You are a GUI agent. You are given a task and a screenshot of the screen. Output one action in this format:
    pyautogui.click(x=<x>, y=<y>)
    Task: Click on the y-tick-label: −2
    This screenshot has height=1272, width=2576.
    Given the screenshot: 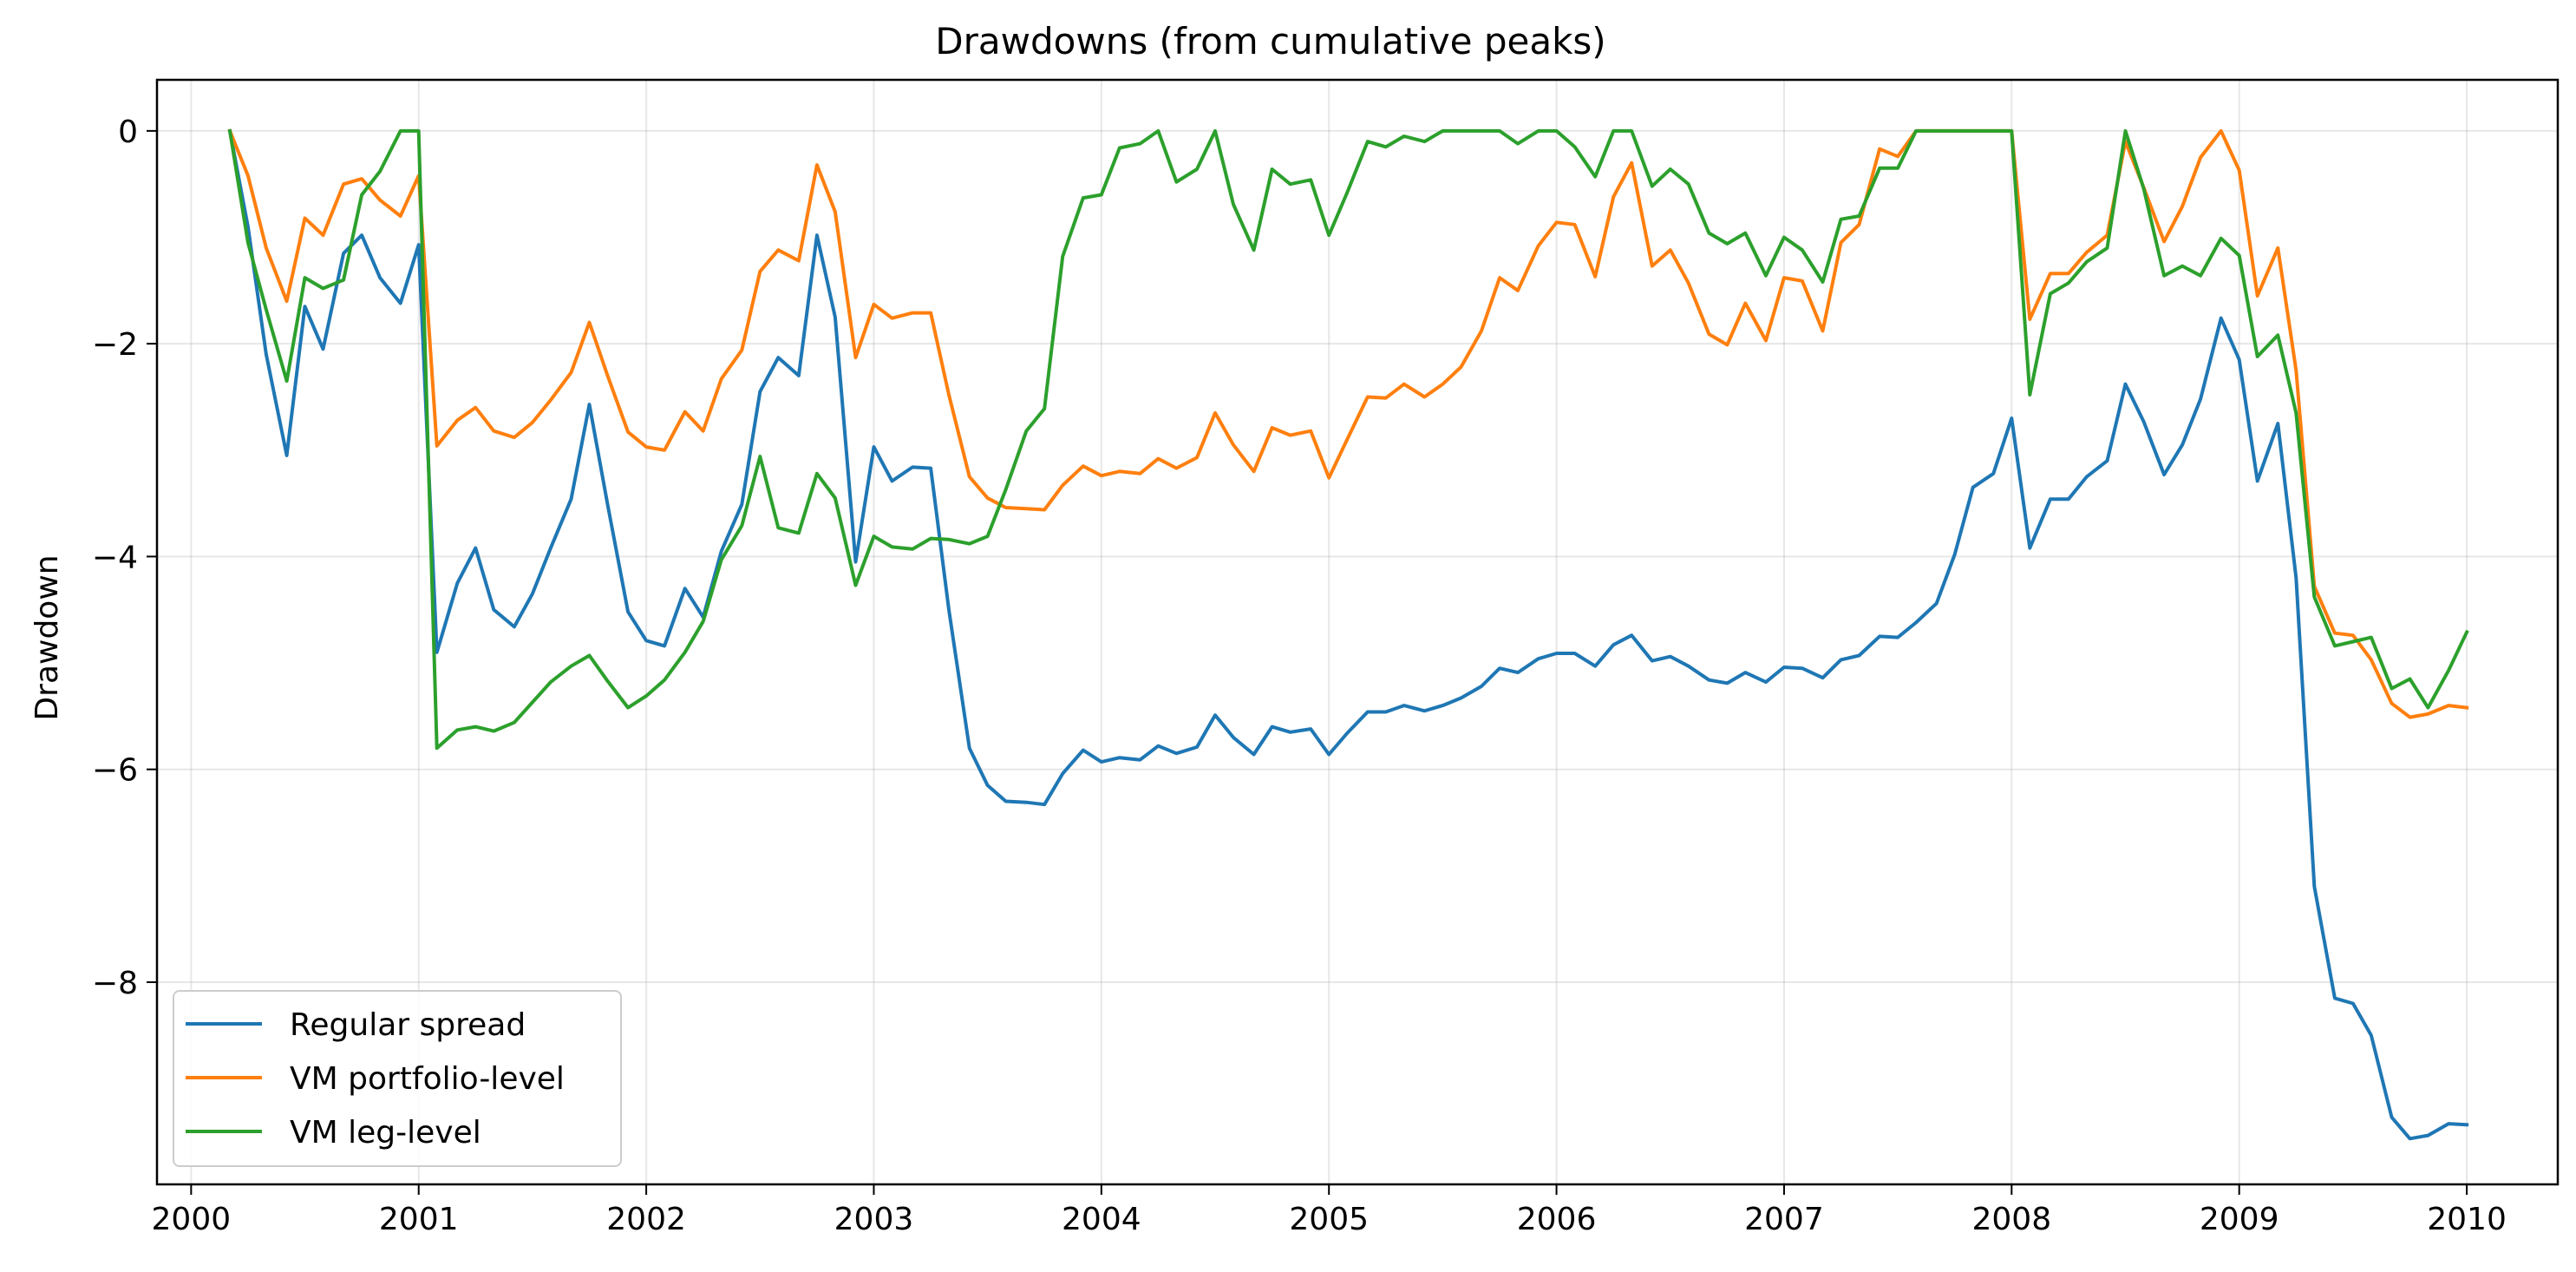 What is the action you would take?
    pyautogui.click(x=115, y=345)
    